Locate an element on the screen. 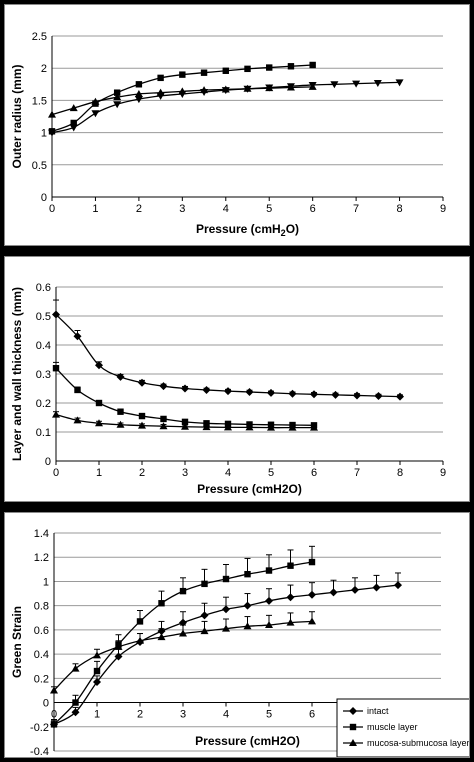 Image resolution: width=474 pixels, height=762 pixels. series-triangle-up is located at coordinates (185, 420).